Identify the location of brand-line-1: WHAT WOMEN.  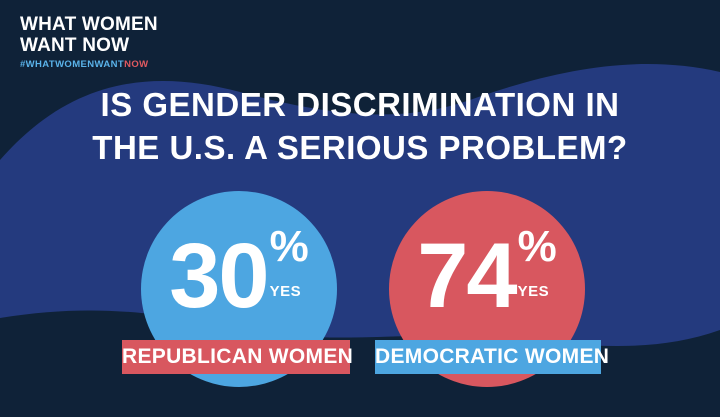
(89, 24).